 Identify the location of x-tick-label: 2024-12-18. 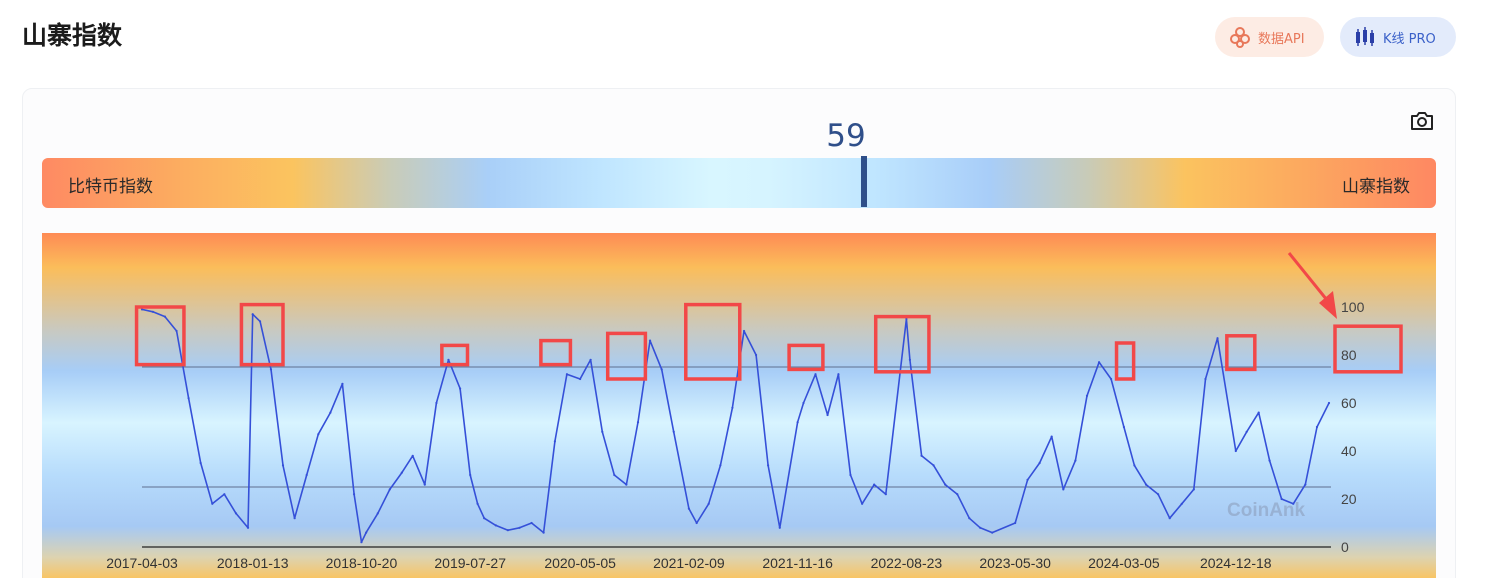
(1236, 563).